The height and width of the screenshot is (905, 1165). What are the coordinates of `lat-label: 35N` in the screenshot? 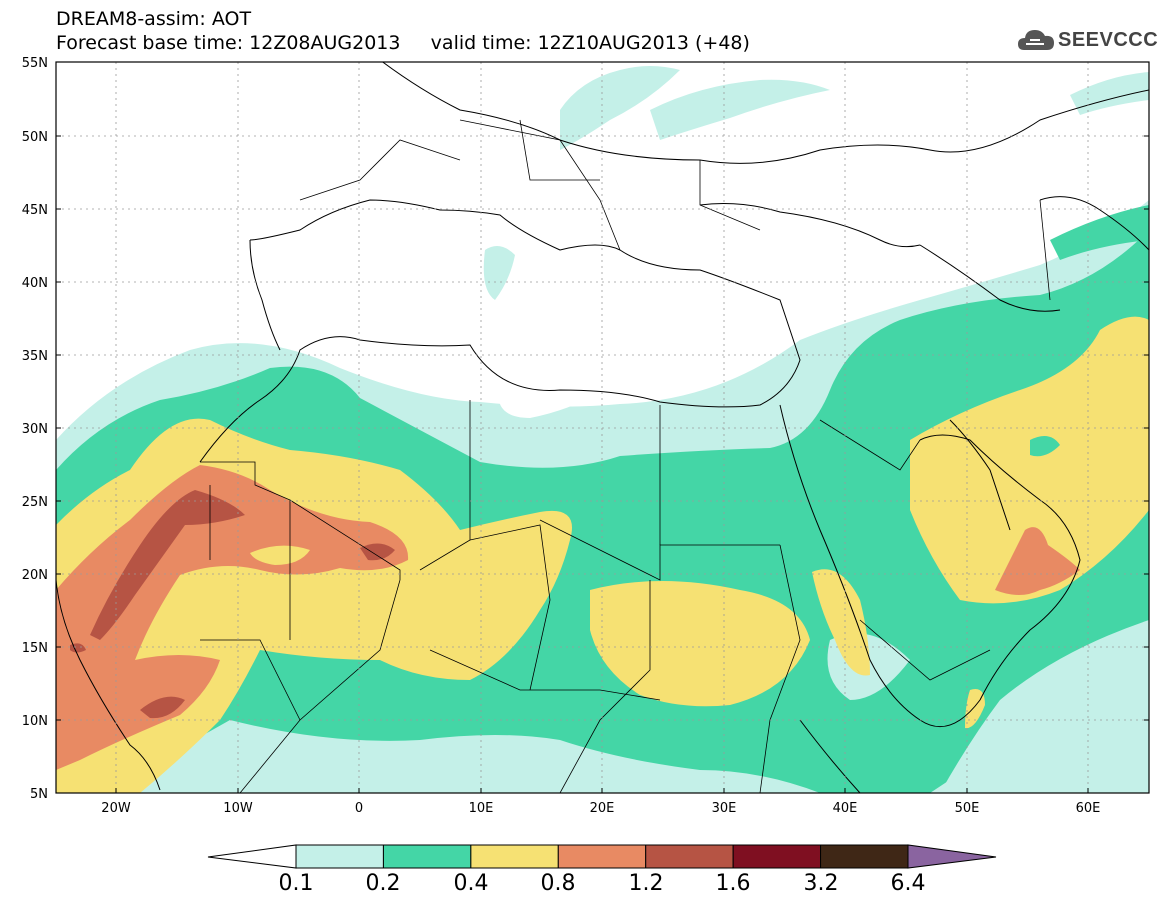 It's located at (35, 356).